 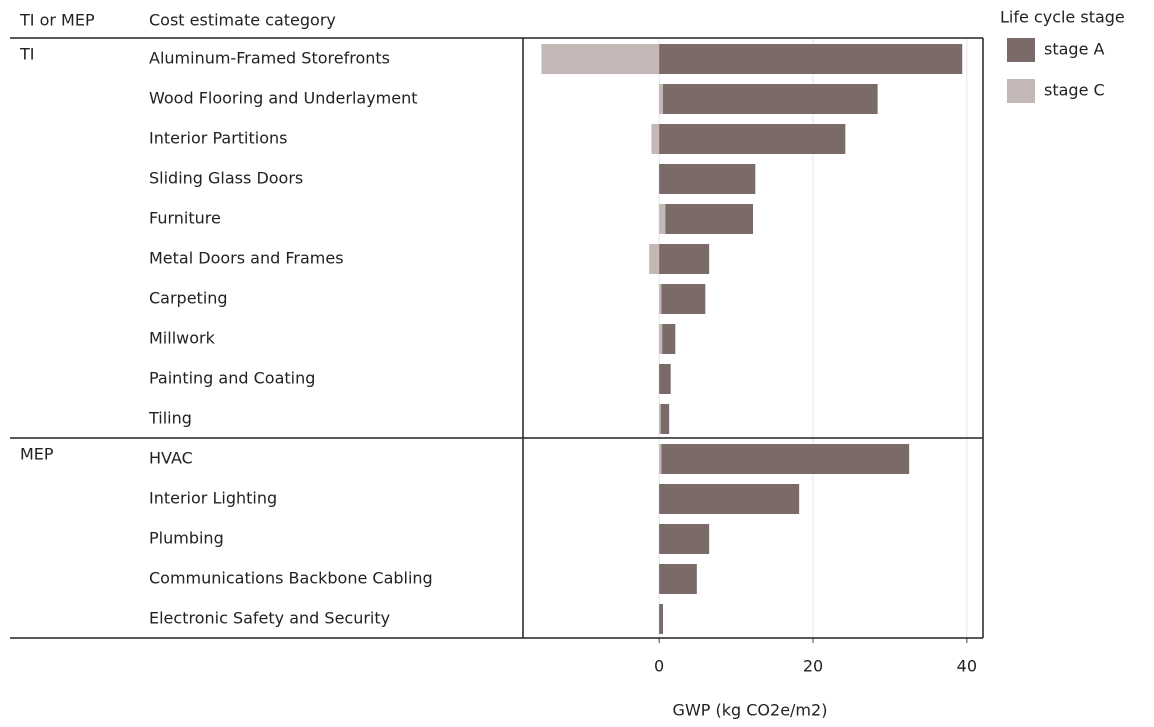 I want to click on legend-label: stage A, so click(x=1074, y=49).